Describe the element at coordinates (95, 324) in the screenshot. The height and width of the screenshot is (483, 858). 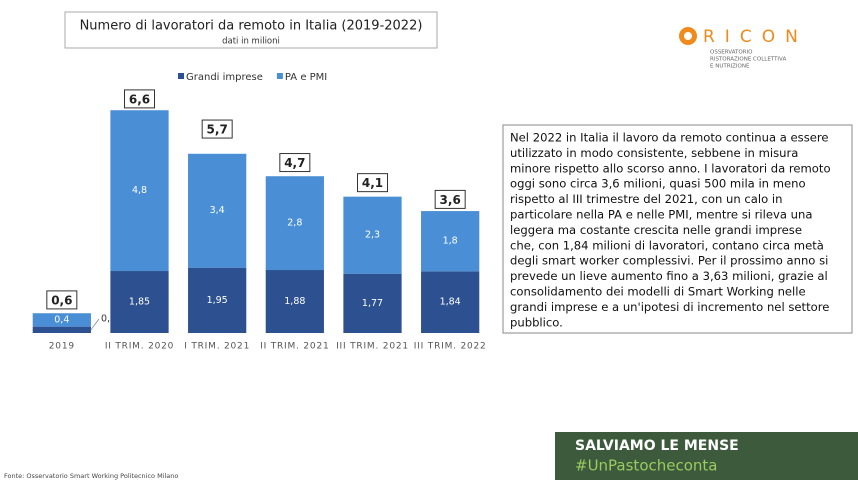
I see `leader-line` at that location.